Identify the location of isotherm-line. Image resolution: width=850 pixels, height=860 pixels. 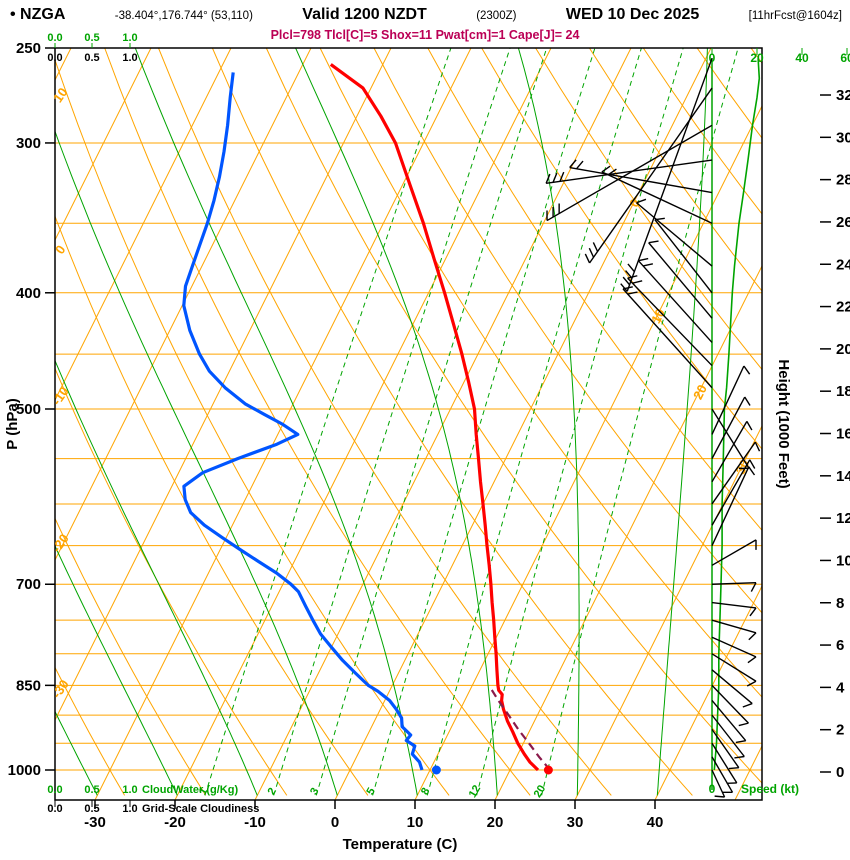
(143, 225).